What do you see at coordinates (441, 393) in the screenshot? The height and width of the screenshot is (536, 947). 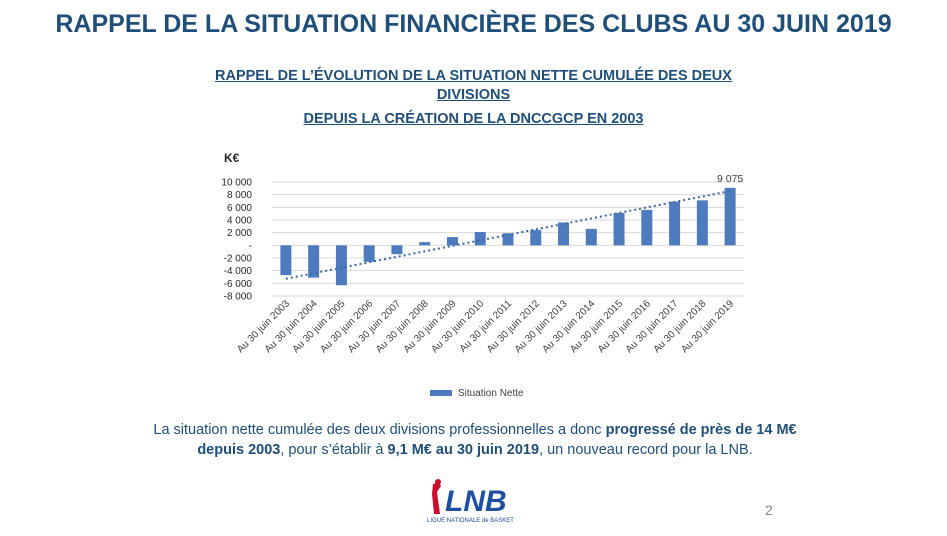 I see `legend-swatch` at bounding box center [441, 393].